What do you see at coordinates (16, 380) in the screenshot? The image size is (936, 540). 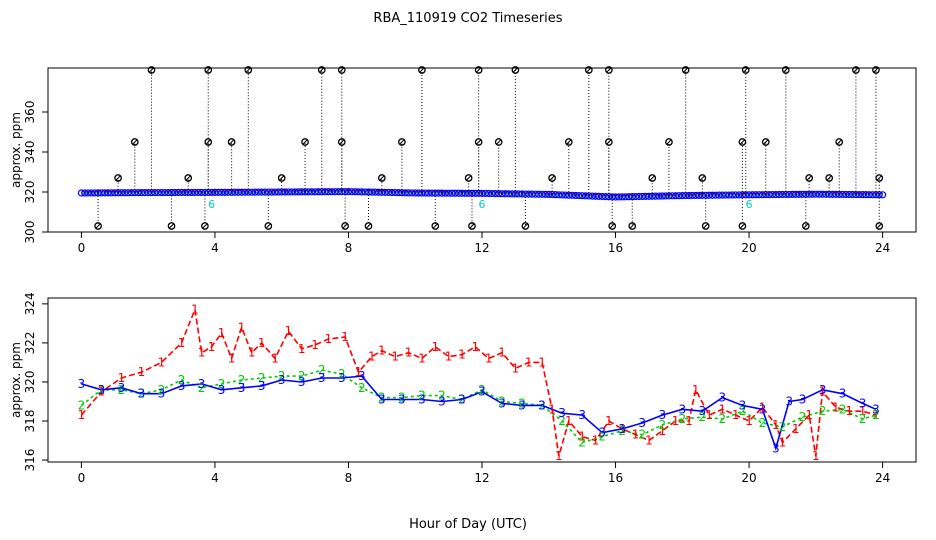 I see `bottom-y-axis-label: approx. ppm` at bounding box center [16, 380].